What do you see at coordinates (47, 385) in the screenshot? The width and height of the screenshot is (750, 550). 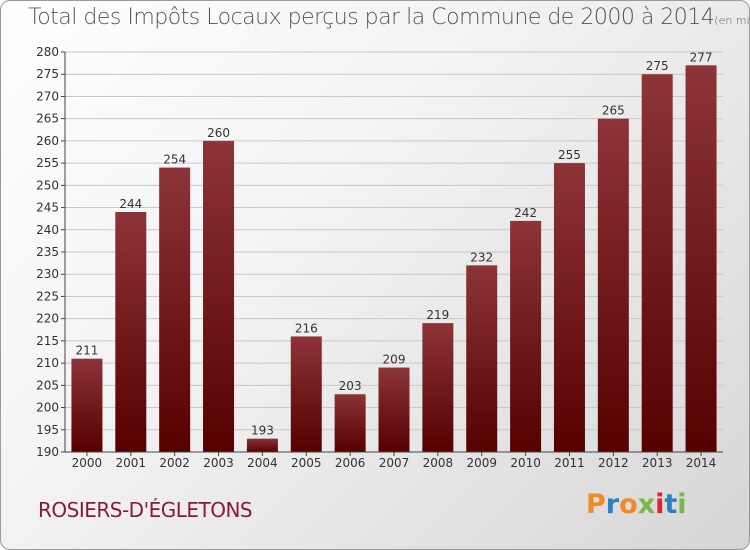 I see `y-tick-label: 205` at bounding box center [47, 385].